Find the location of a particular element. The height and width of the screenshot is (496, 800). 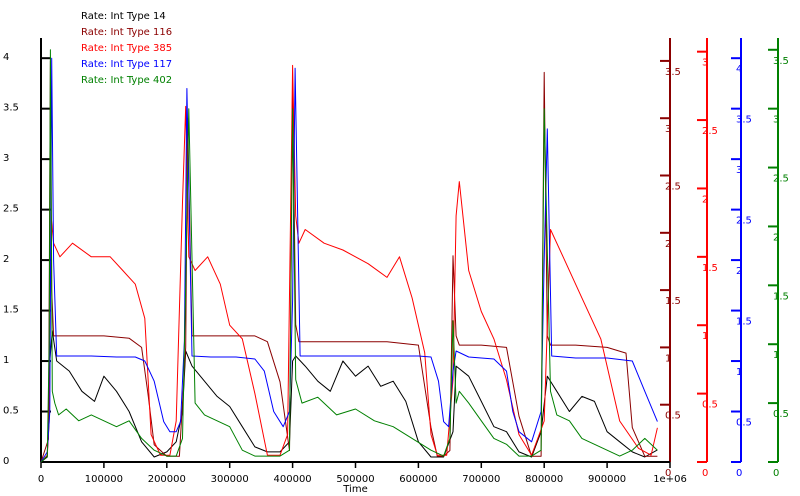

x-tick-label: 100000 is located at coordinates (104, 479).